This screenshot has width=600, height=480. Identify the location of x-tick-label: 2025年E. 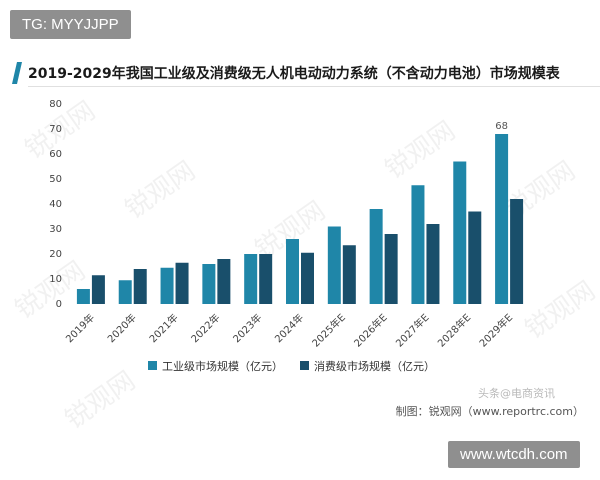
(328, 330).